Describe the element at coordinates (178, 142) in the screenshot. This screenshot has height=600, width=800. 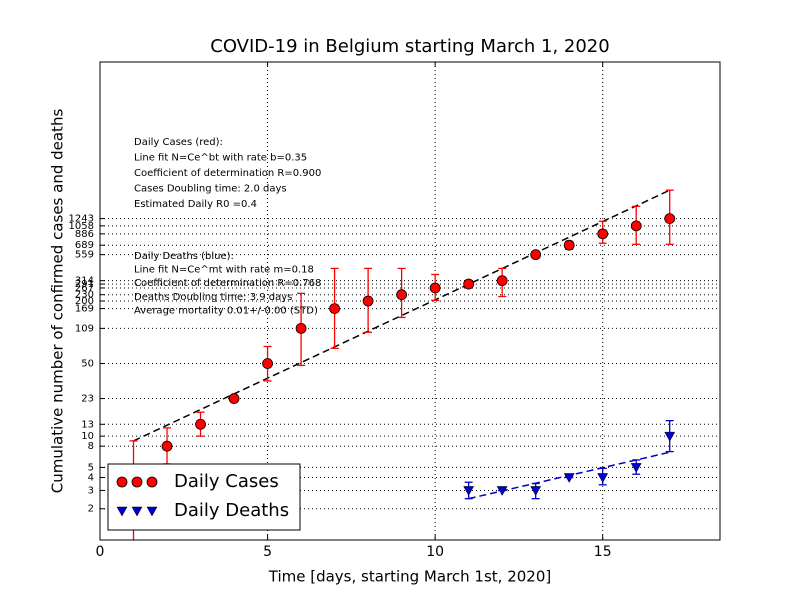
I see `annotation: Daily Cases (red):` at that location.